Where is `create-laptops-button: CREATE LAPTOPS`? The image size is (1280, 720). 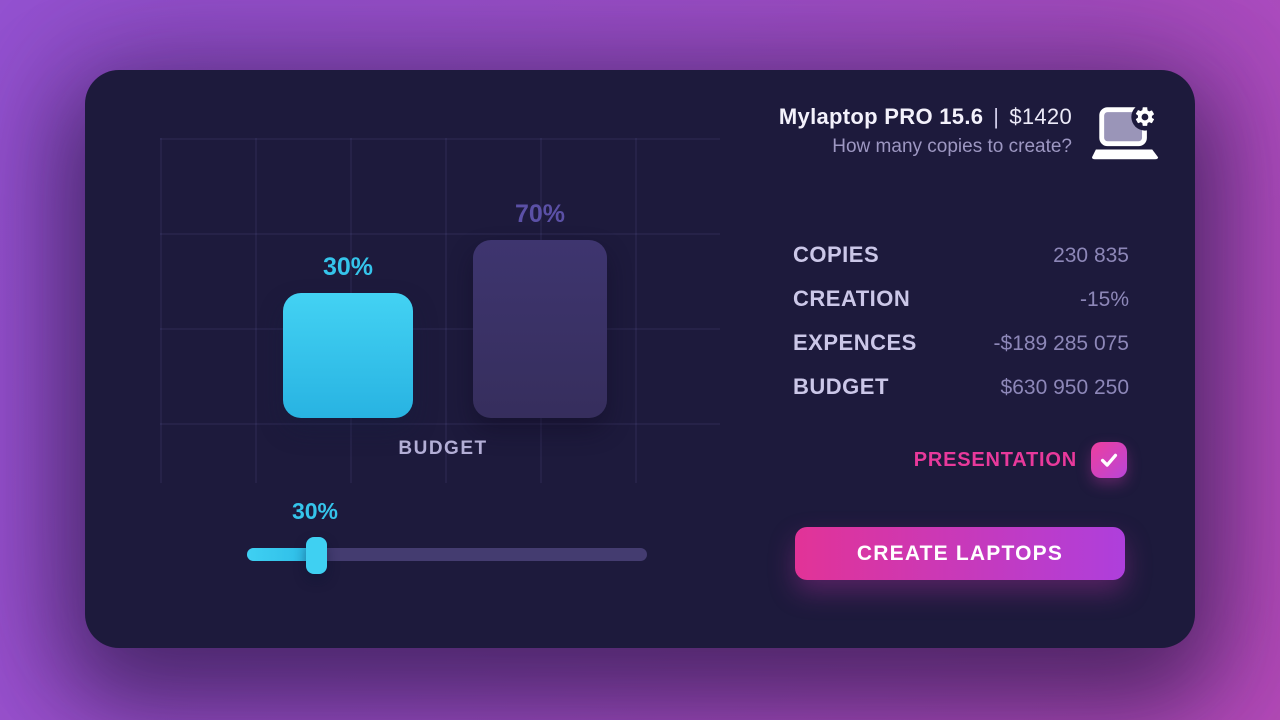
create-laptops-button: CREATE LAPTOPS is located at coordinates (960, 553).